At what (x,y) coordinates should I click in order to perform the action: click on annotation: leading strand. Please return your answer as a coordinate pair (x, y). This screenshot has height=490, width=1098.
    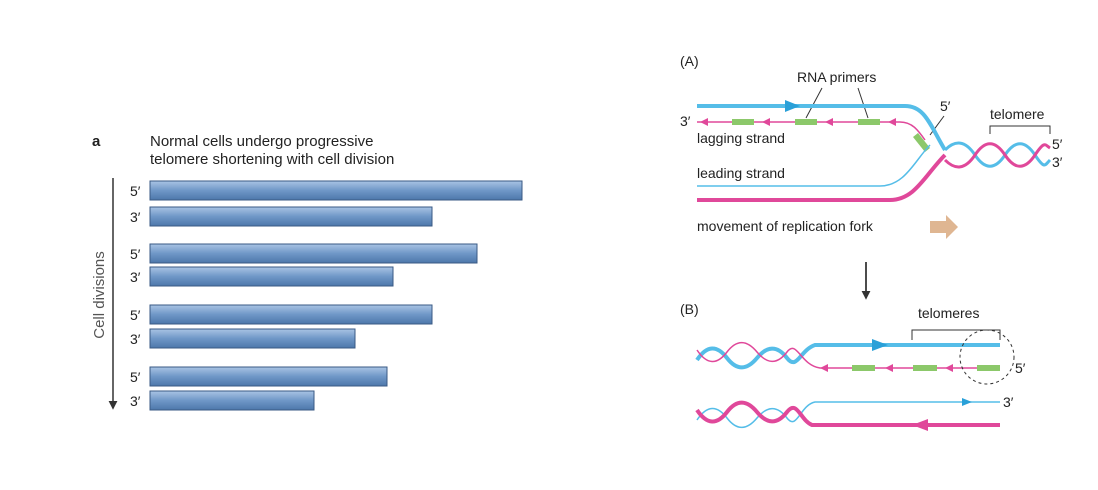
    Looking at the image, I should click on (741, 173).